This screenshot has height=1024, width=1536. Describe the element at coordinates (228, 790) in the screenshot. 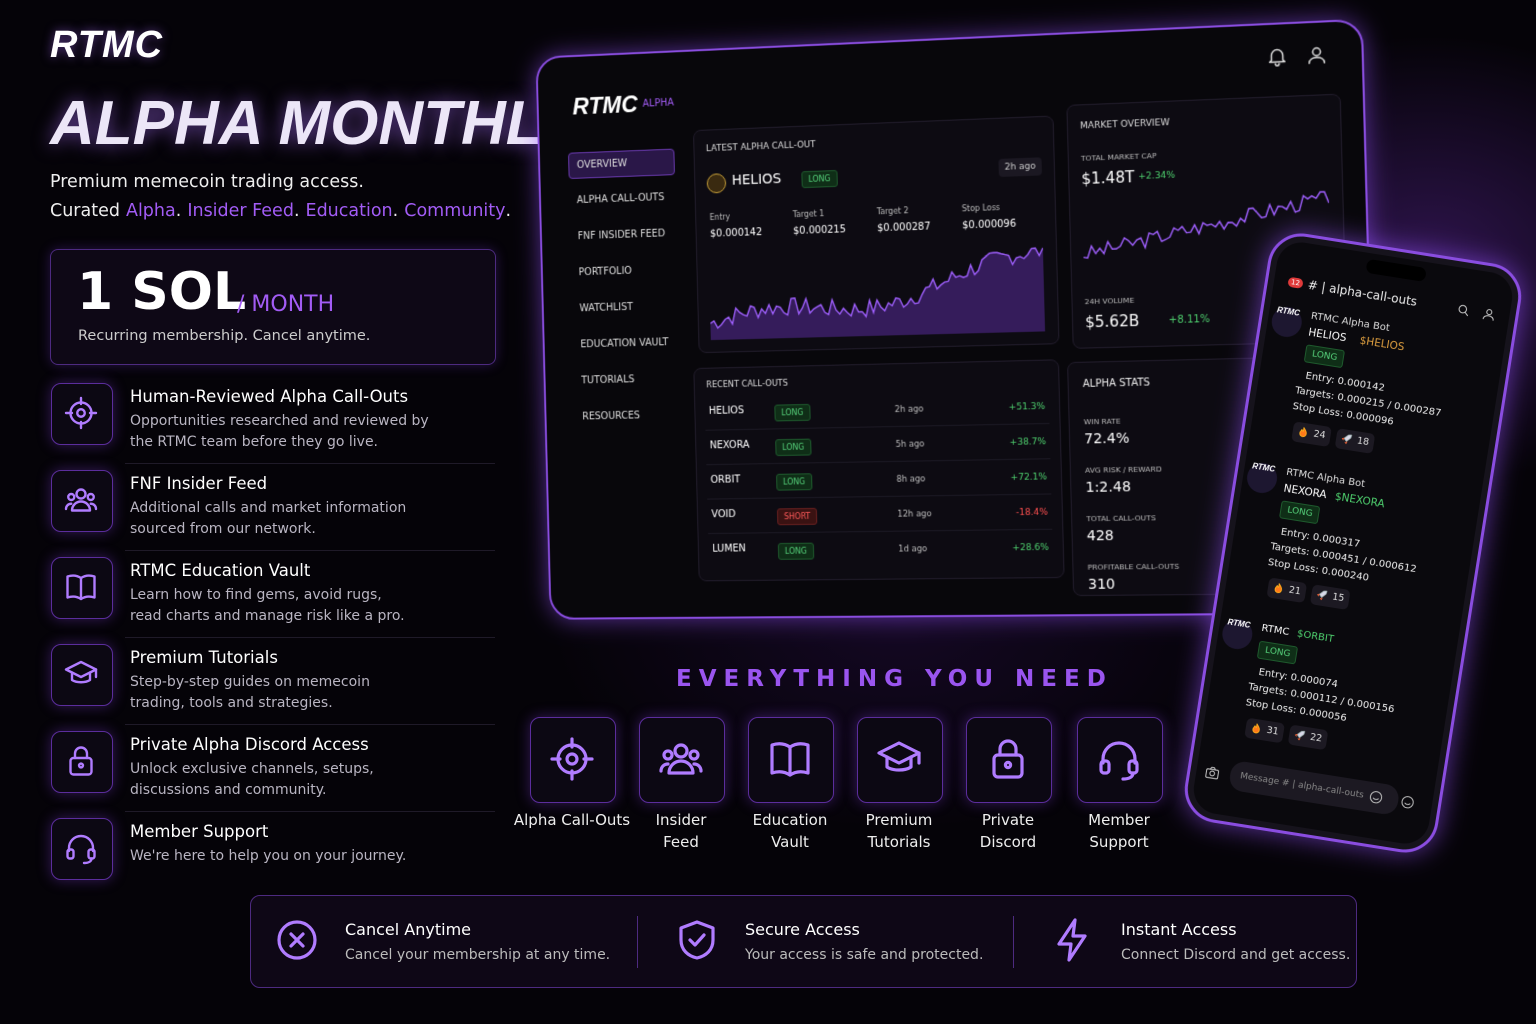

I see `feature-desc: discussions and community.` at that location.